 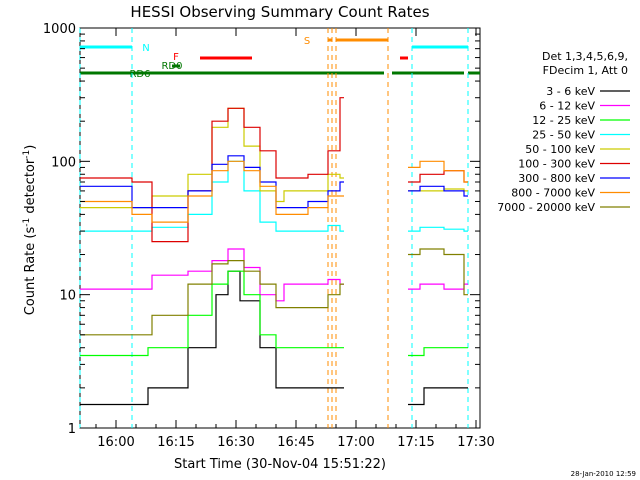 I want to click on flag-label-rd6: RD6, so click(x=139, y=74).